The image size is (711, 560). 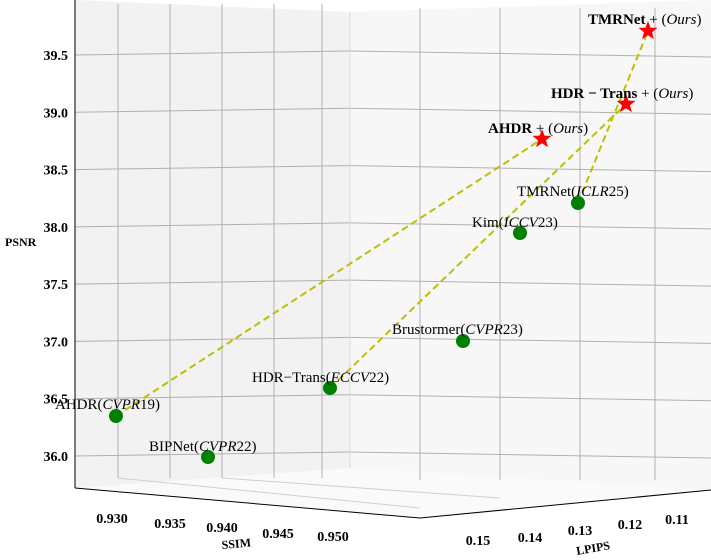 I want to click on link-tmrnet, so click(x=613, y=117).